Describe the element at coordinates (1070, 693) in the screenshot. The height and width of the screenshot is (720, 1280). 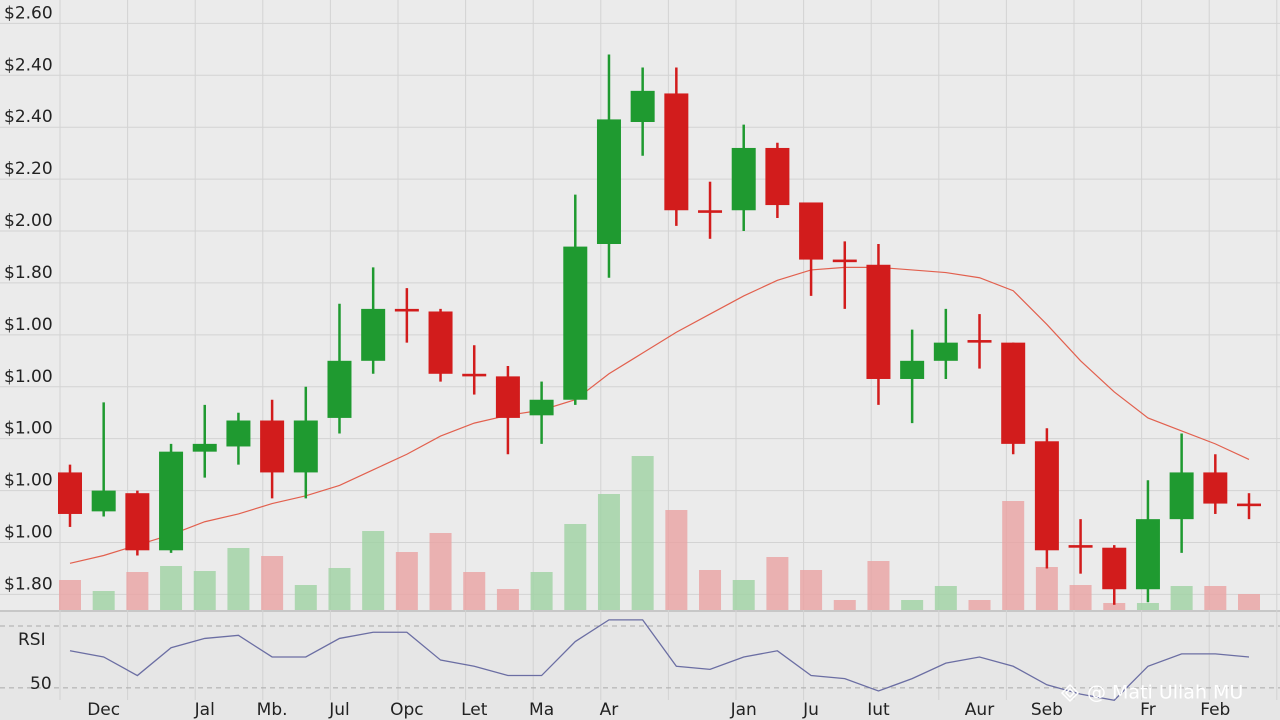
I see `watermark-icon` at that location.